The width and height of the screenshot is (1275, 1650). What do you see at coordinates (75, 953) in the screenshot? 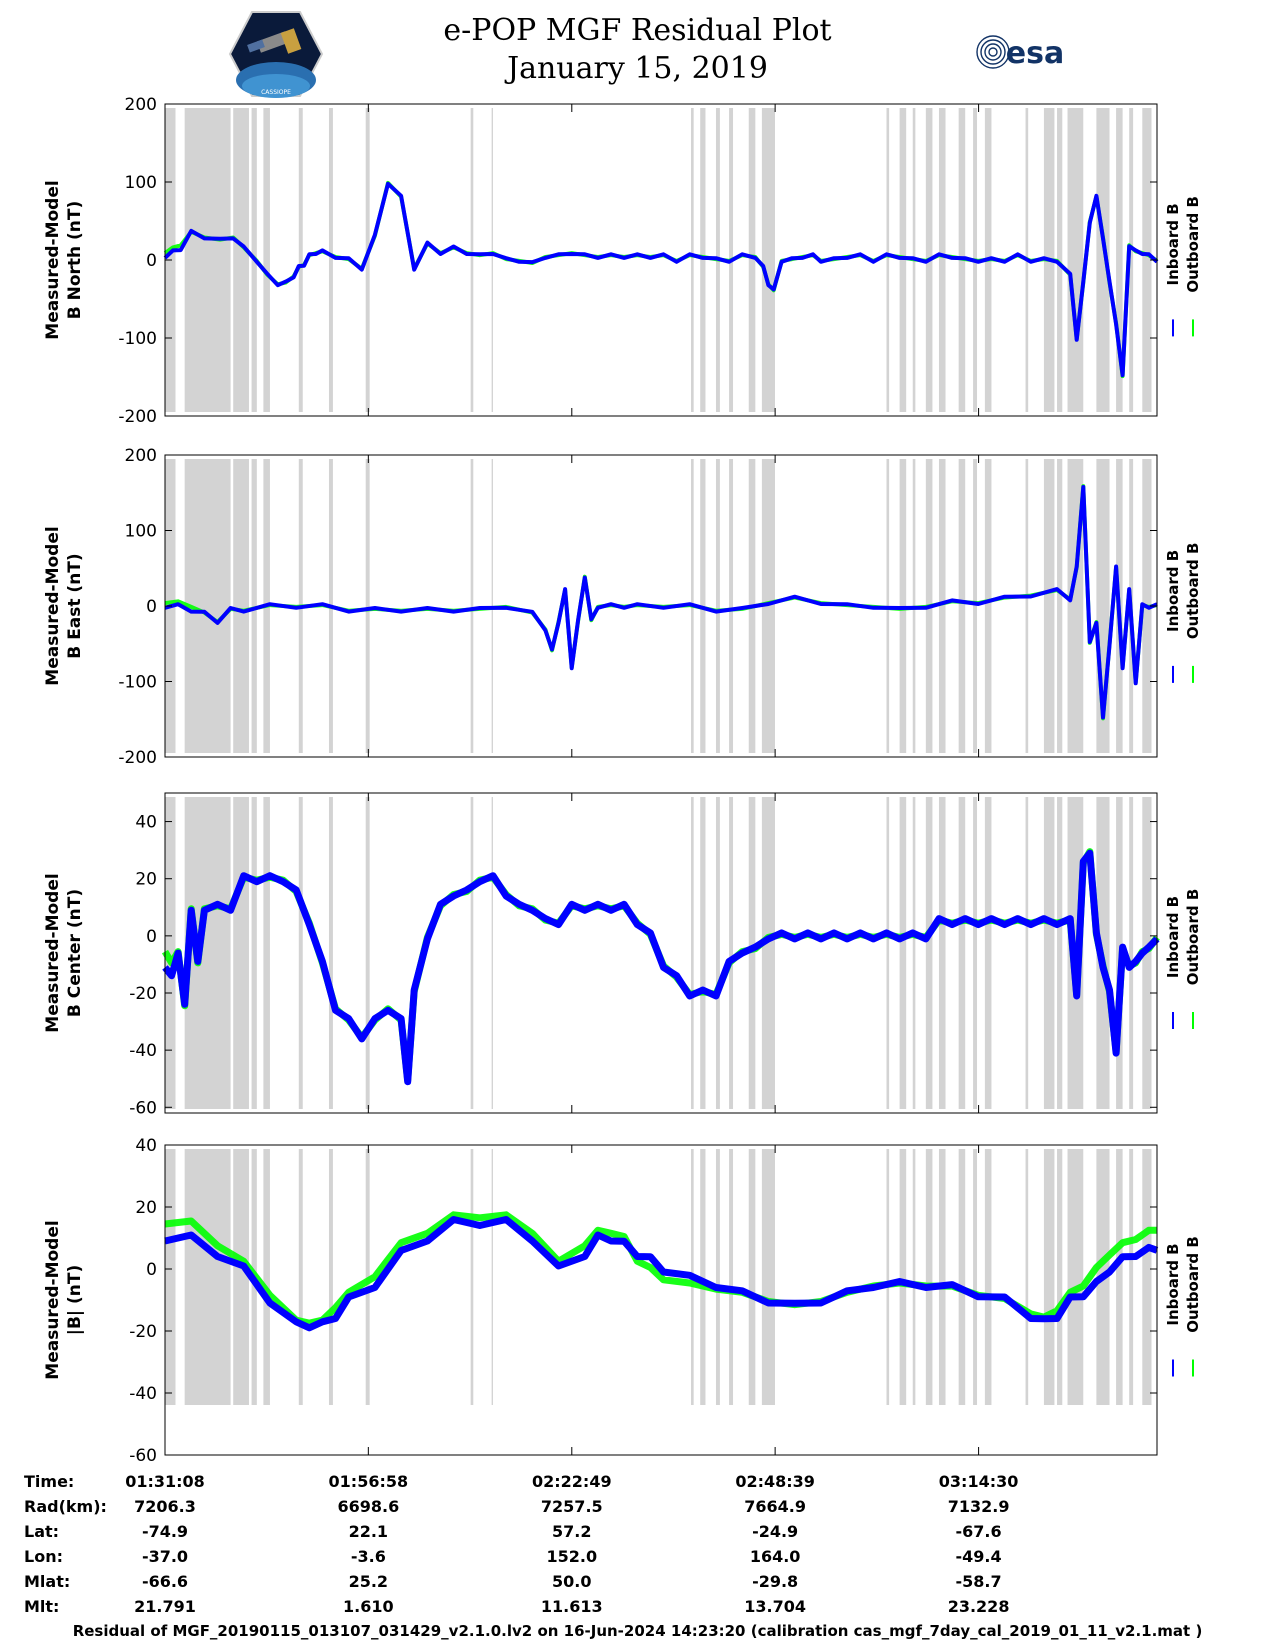
I see `y-axis-label: B Center (nT)` at bounding box center [75, 953].